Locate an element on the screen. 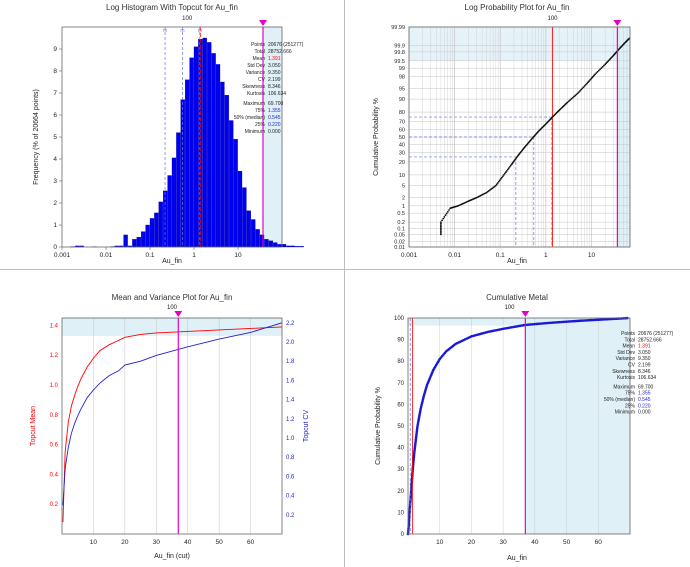 Image resolution: width=690 pixels, height=567 pixels. x-tick-label: 30 is located at coordinates (157, 542).